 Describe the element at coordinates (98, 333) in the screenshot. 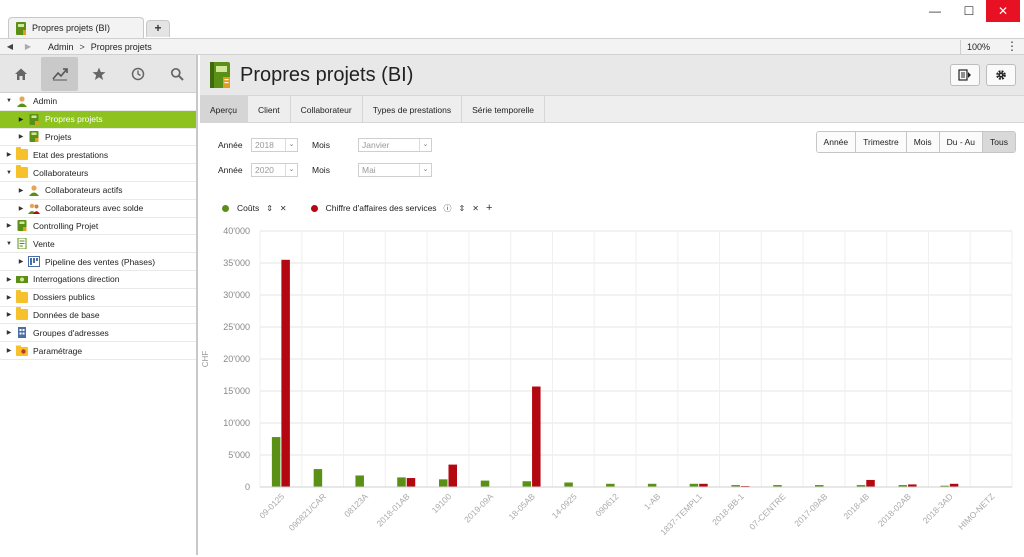

I see `sidebar-item-groupes-d-adresses: ▶ Groupes d'adresses` at that location.